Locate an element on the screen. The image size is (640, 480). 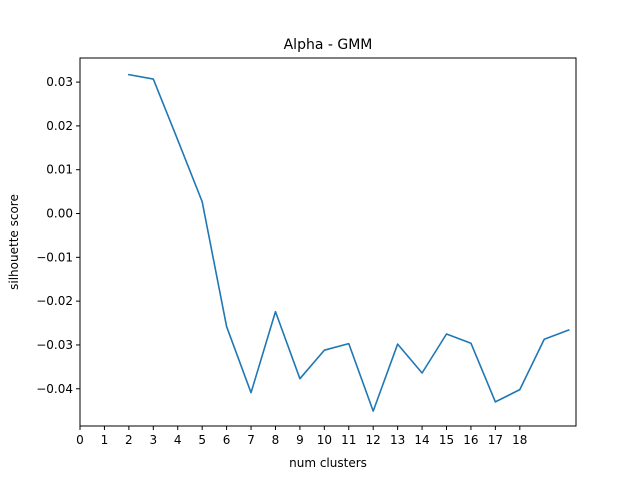
x-tick-label: 14 is located at coordinates (421, 440).